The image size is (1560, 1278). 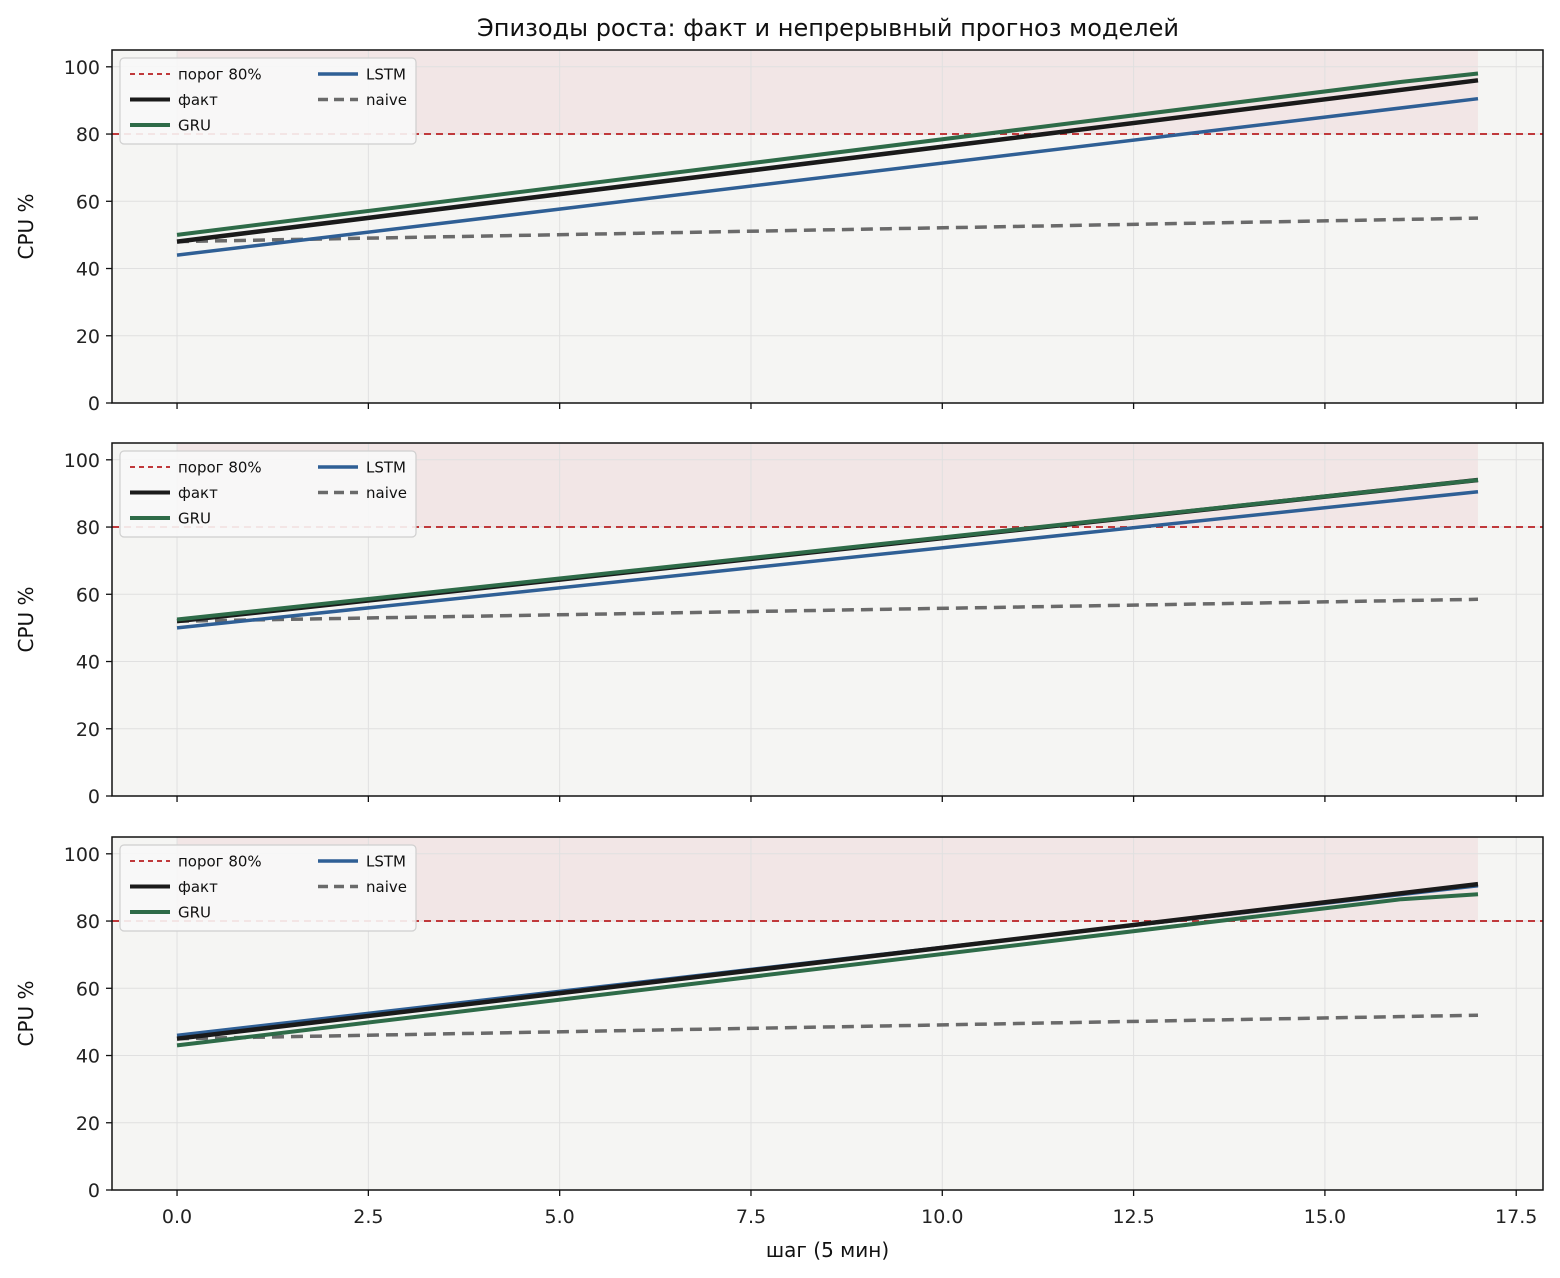 What do you see at coordinates (560, 1217) in the screenshot?
I see `x-tick-label: 5.0` at bounding box center [560, 1217].